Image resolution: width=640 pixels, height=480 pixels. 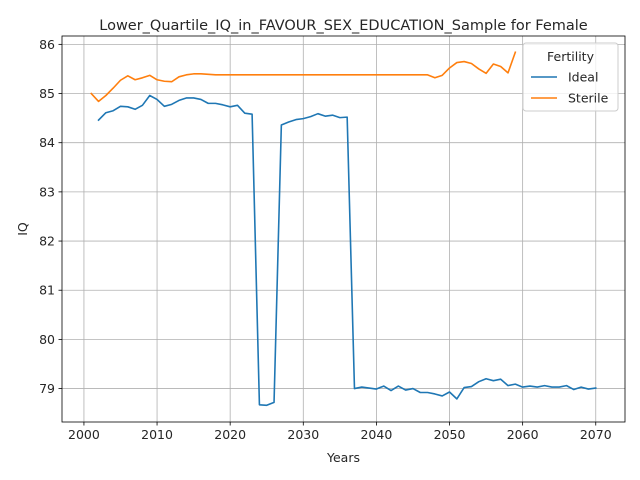 What do you see at coordinates (230, 434) in the screenshot?
I see `x-tick-label: 2020` at bounding box center [230, 434].